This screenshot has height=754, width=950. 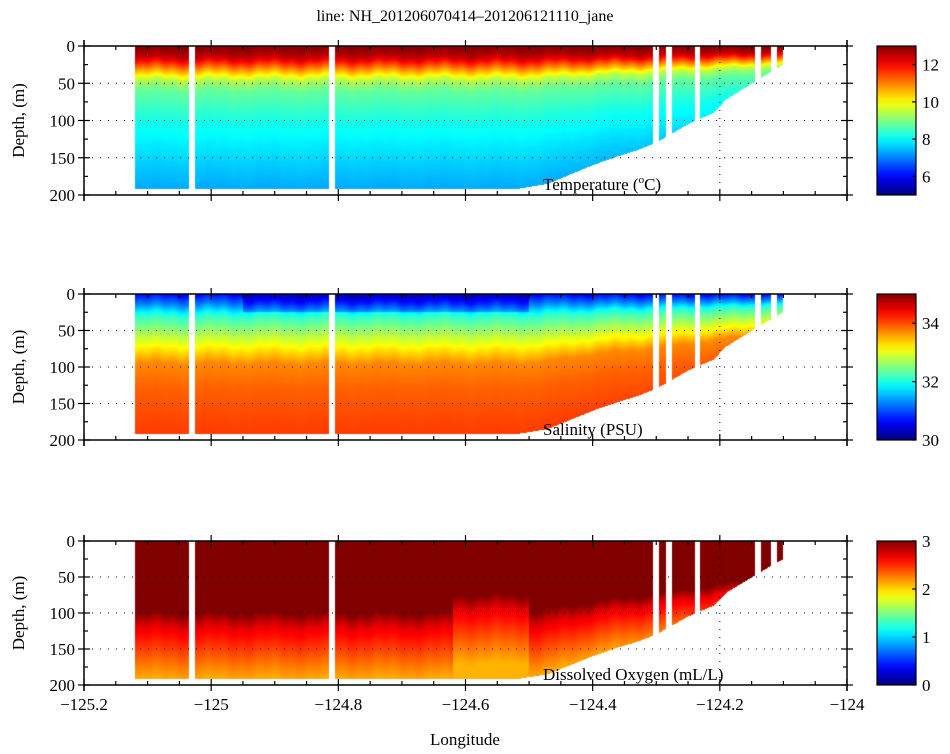 What do you see at coordinates (338, 704) in the screenshot?
I see `x-tick-label: −124.8` at bounding box center [338, 704].